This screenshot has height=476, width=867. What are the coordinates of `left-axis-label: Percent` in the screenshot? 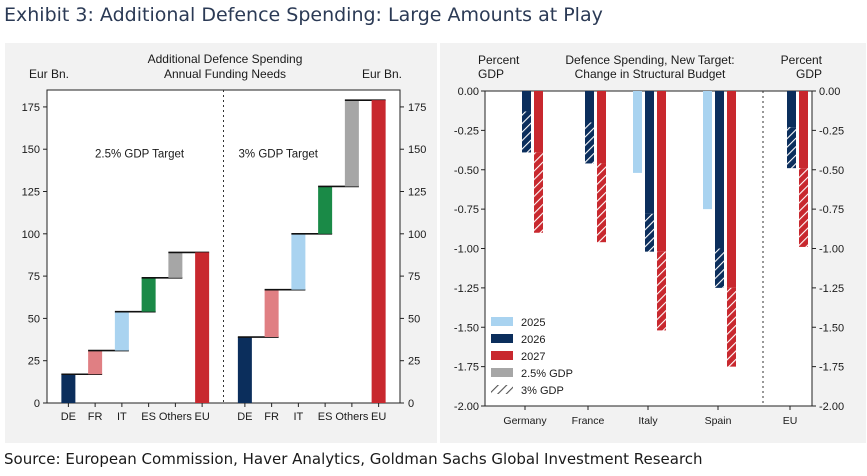 It's located at (499, 60).